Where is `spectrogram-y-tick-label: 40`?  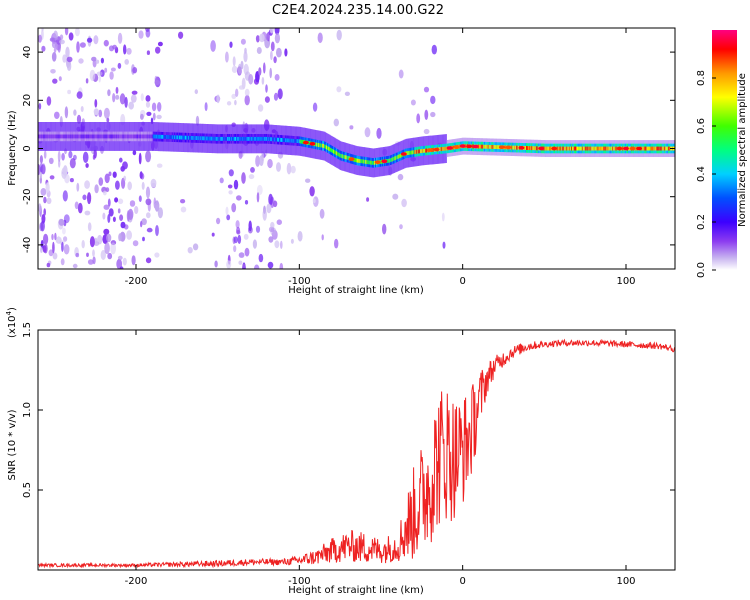
spectrogram-y-tick-label: 40 is located at coordinates (27, 52).